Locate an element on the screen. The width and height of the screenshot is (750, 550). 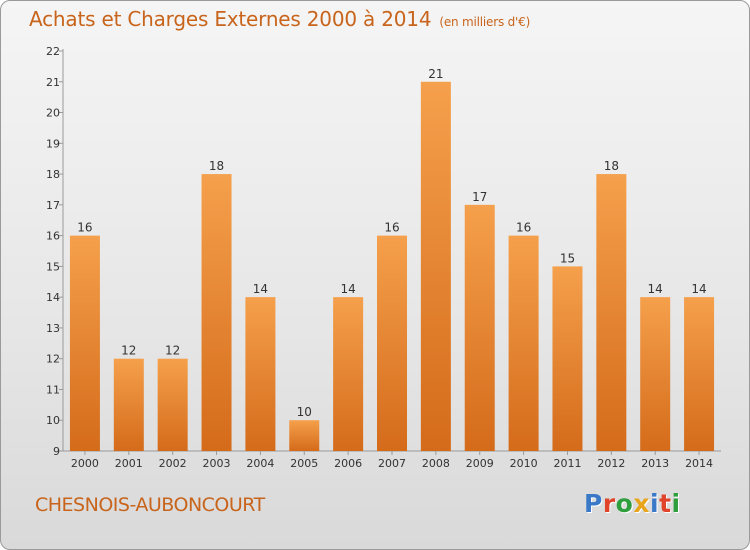
x-tick-label: 2007 is located at coordinates (392, 463).